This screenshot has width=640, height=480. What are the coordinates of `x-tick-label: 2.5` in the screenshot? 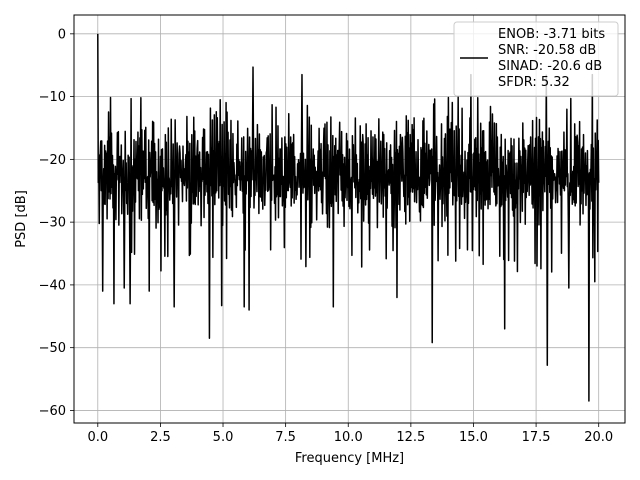 It's located at (160, 437).